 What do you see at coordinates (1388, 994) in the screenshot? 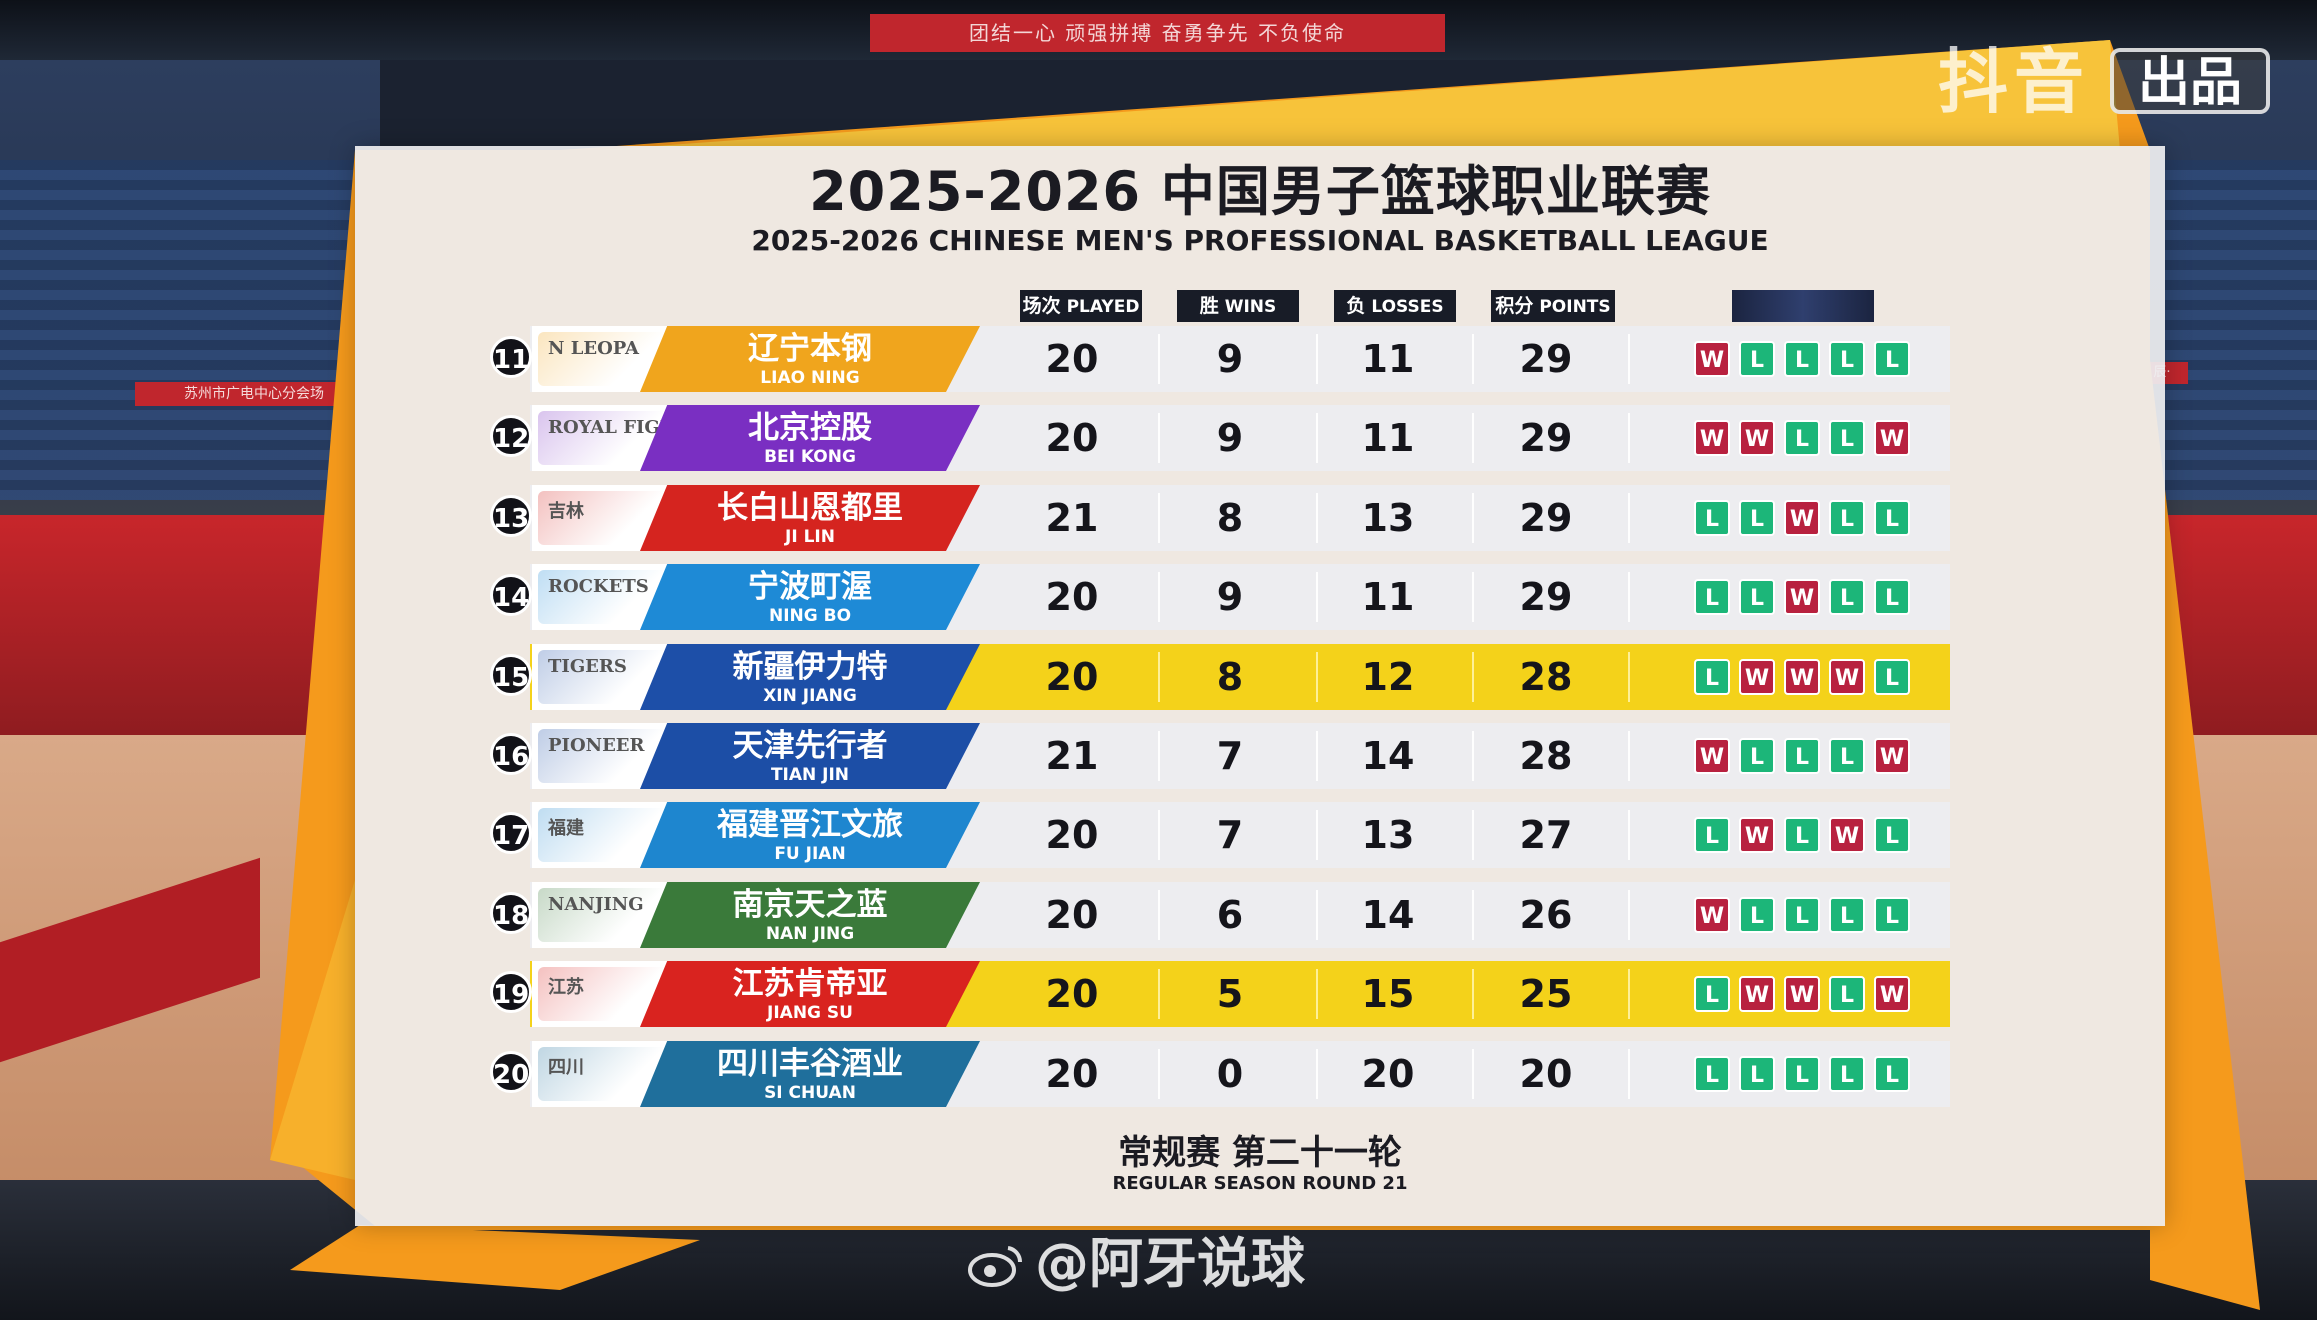
I see `stat-losses: 15` at bounding box center [1388, 994].